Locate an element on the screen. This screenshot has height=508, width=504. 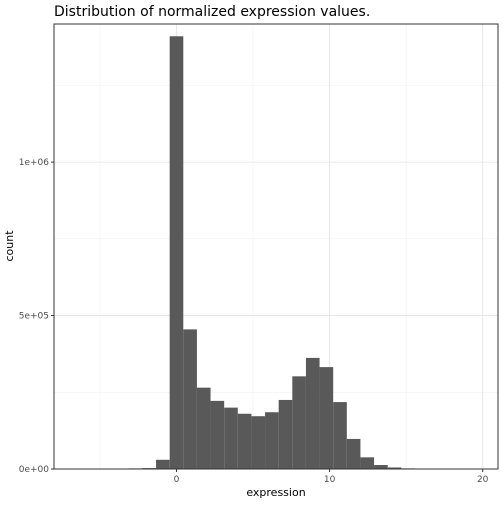
x-axis-label: expression is located at coordinates (275, 492).